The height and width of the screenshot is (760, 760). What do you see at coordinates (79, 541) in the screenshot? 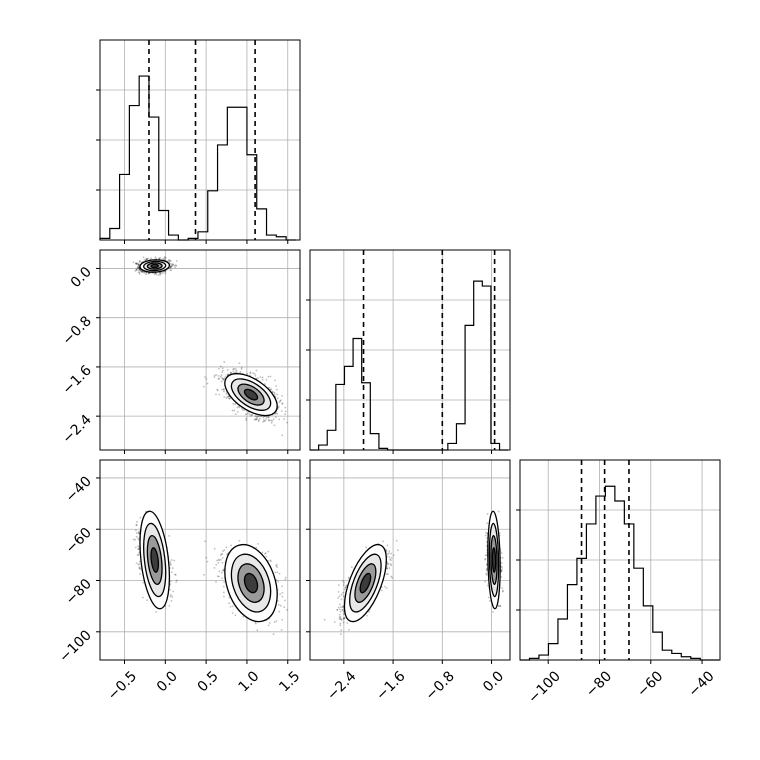
I see `y-tick-label: −60` at bounding box center [79, 541].